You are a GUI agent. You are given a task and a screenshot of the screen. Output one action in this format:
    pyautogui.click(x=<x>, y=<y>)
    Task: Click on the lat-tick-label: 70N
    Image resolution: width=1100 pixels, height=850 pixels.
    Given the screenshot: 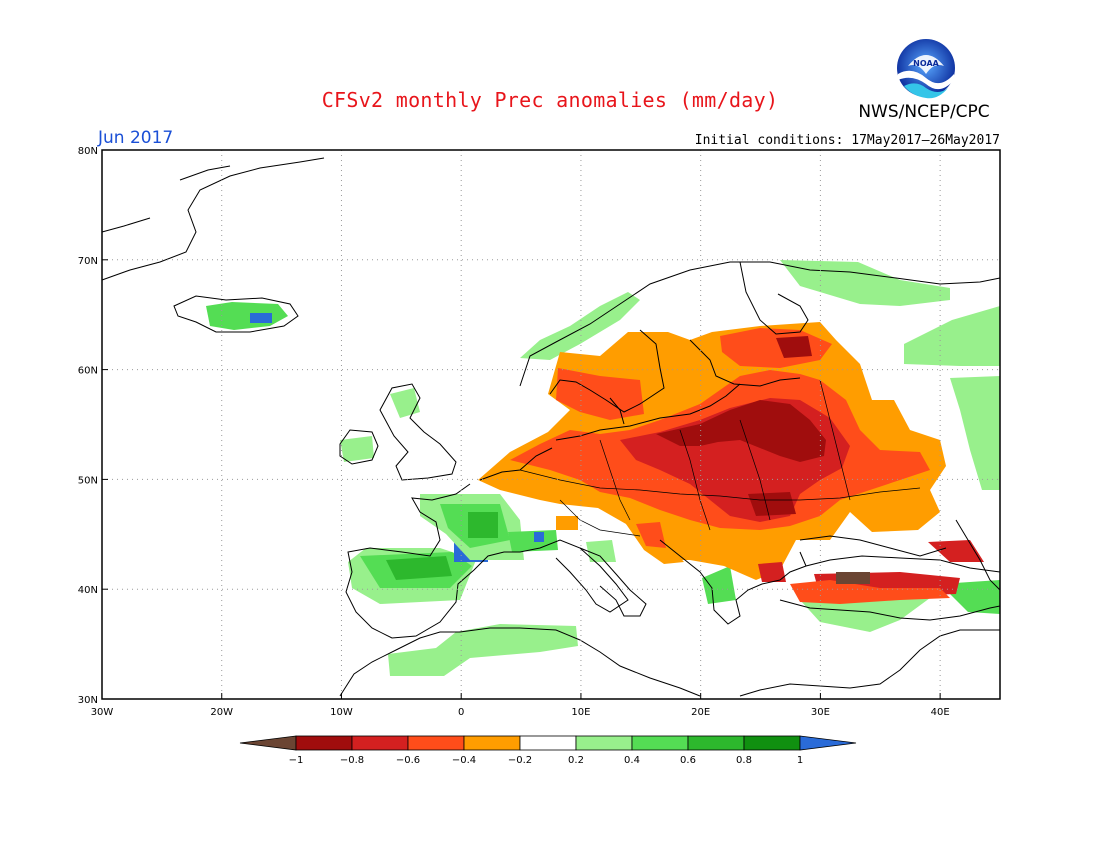 What is the action you would take?
    pyautogui.click(x=88, y=261)
    